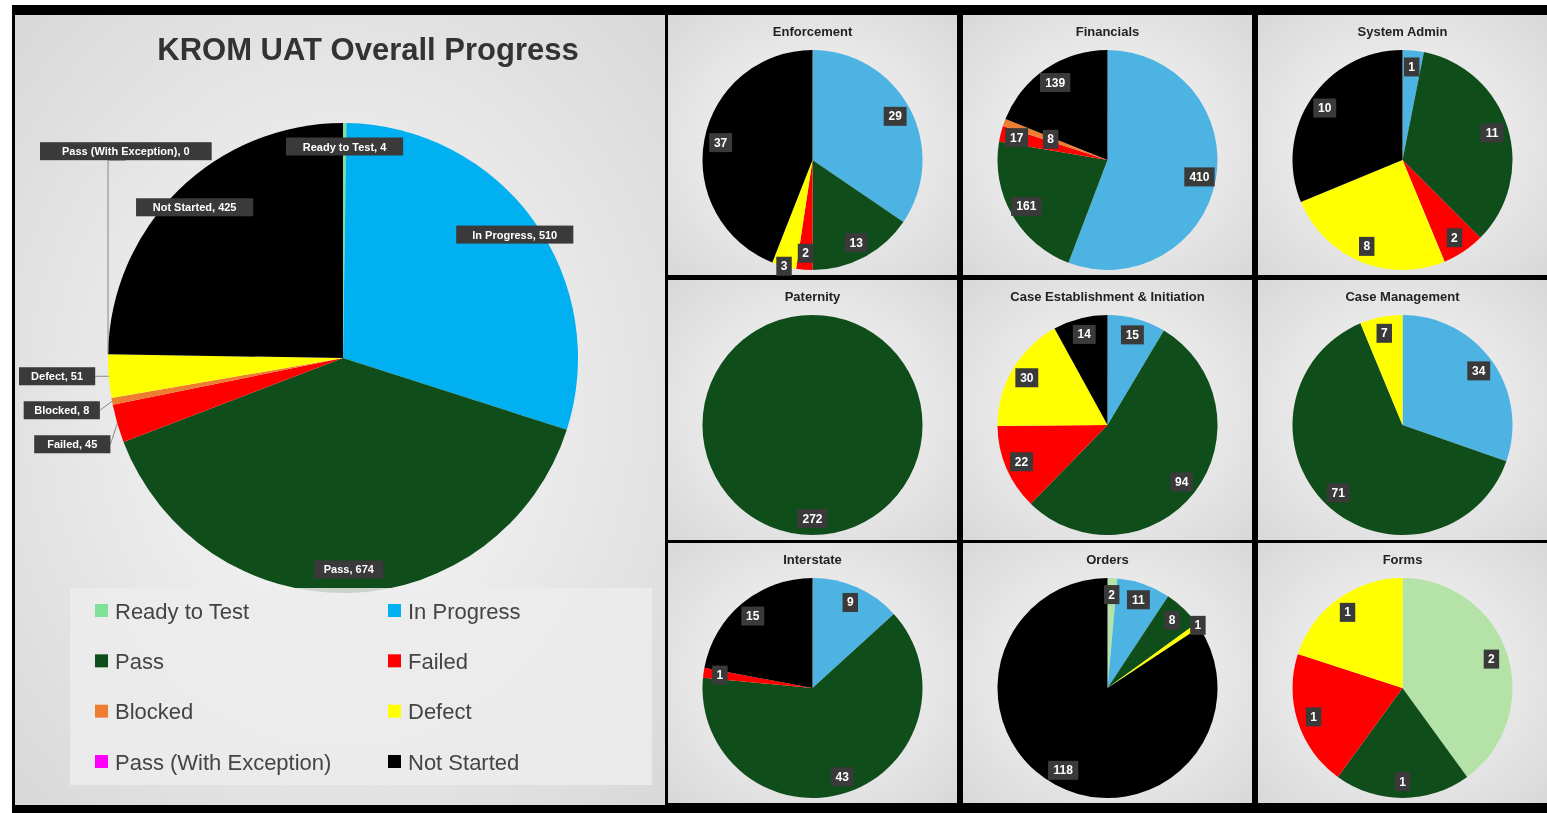  I want to click on legend-label: Not Started, so click(464, 762).